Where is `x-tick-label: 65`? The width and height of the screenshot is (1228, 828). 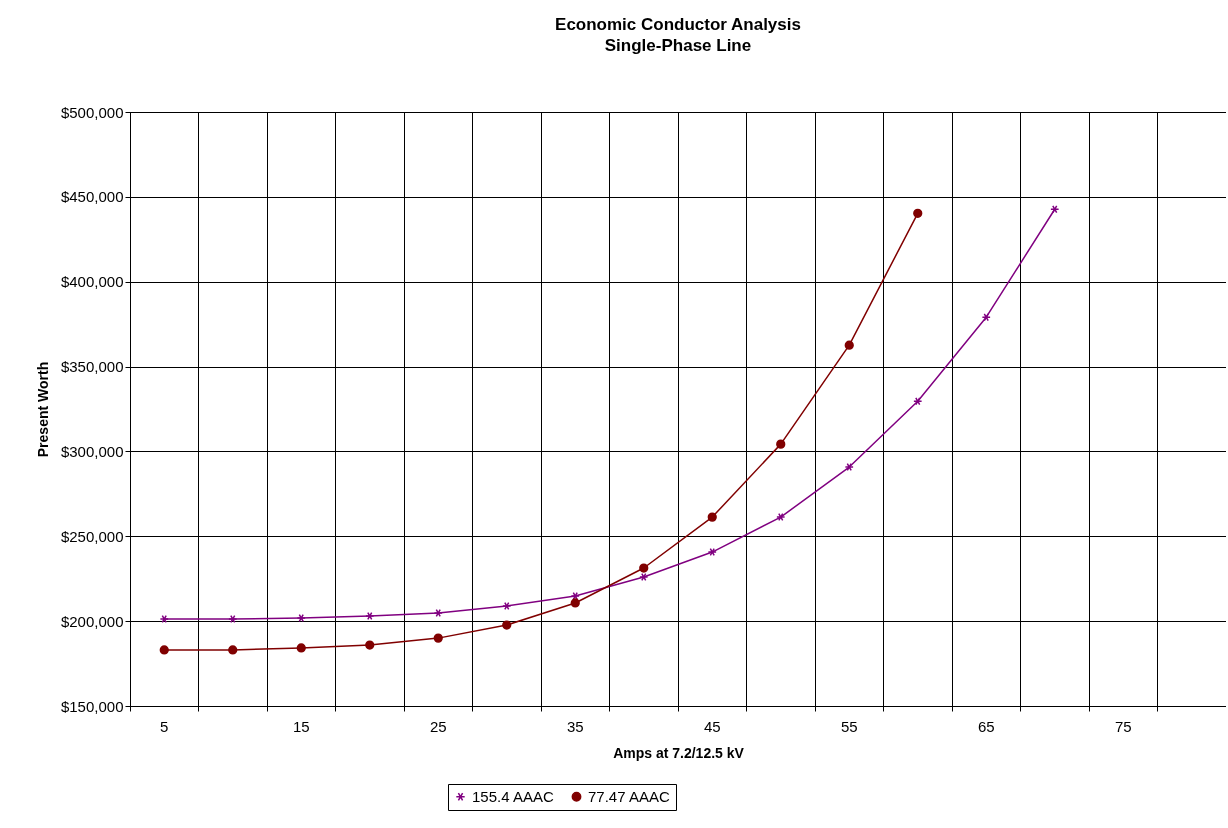 x-tick-label: 65 is located at coordinates (986, 726).